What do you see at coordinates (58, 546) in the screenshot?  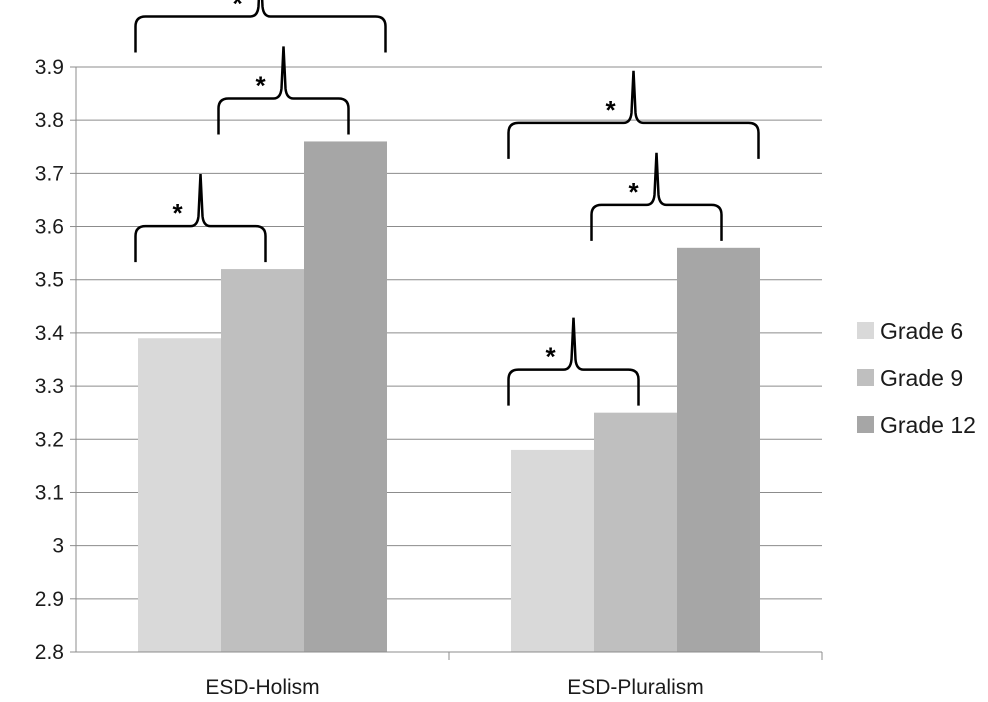 I see `y-tick-label: 3` at bounding box center [58, 546].